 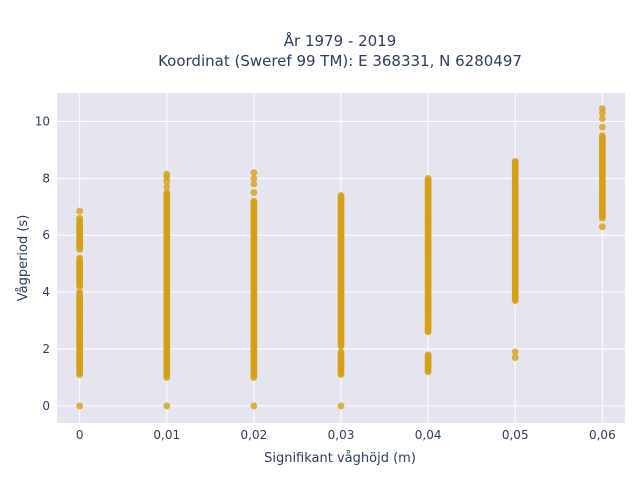 I want to click on y-tick-label: 8, so click(x=46, y=178).